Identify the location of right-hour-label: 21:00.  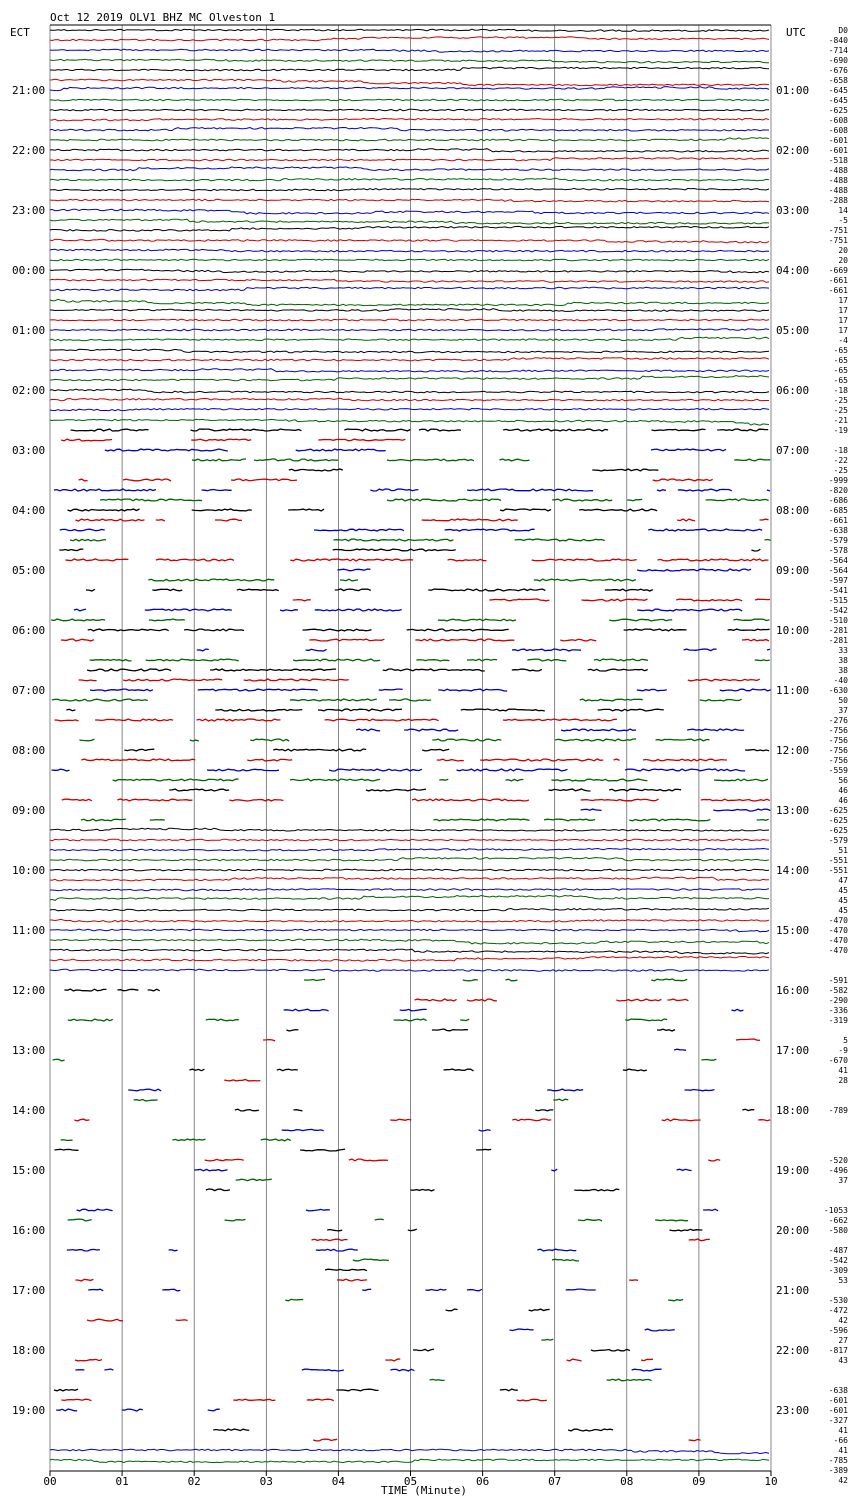
(792, 1290).